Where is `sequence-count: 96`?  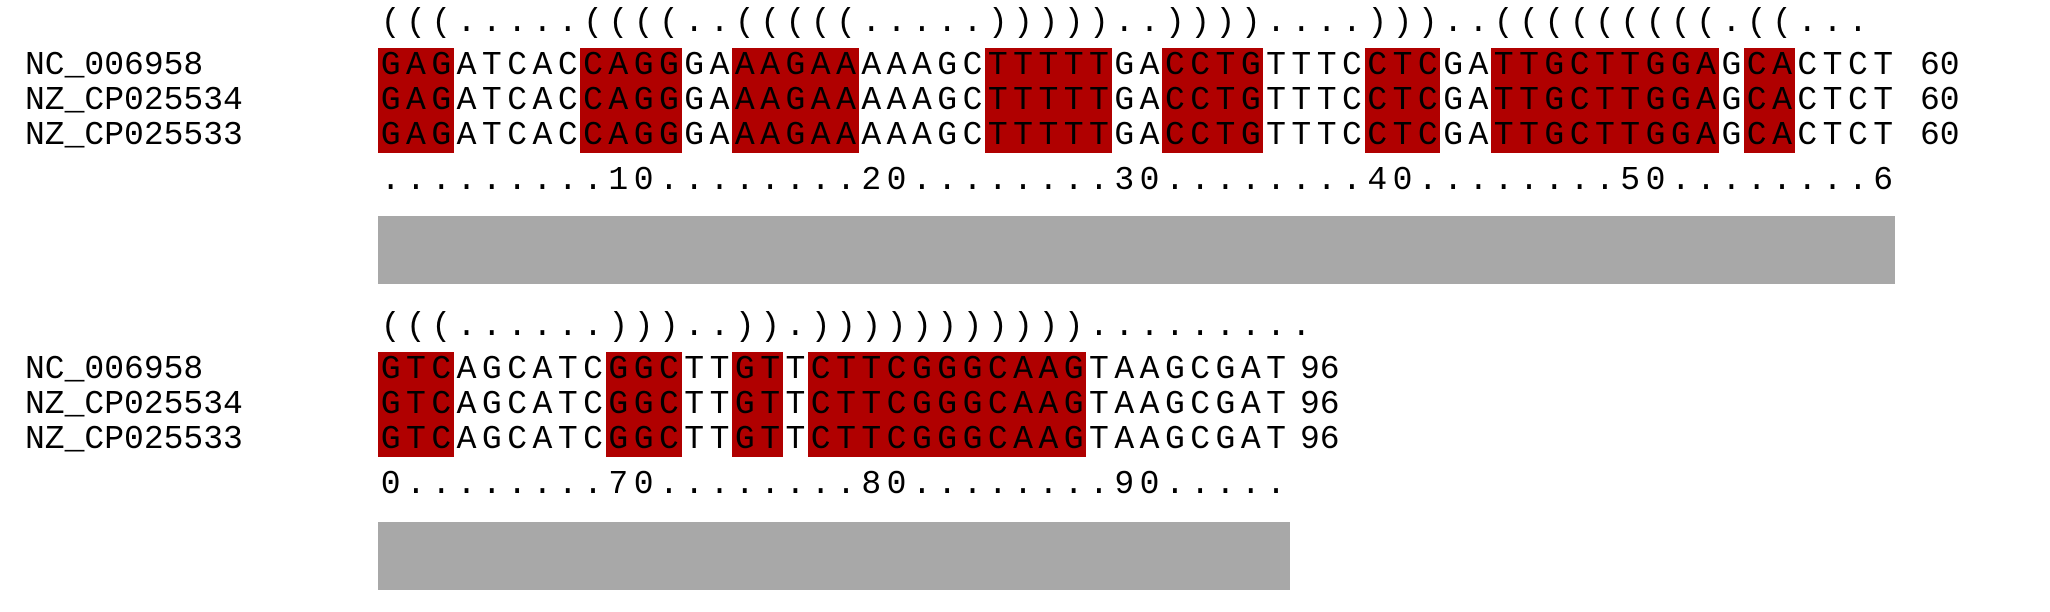
sequence-count: 96 is located at coordinates (1320, 439).